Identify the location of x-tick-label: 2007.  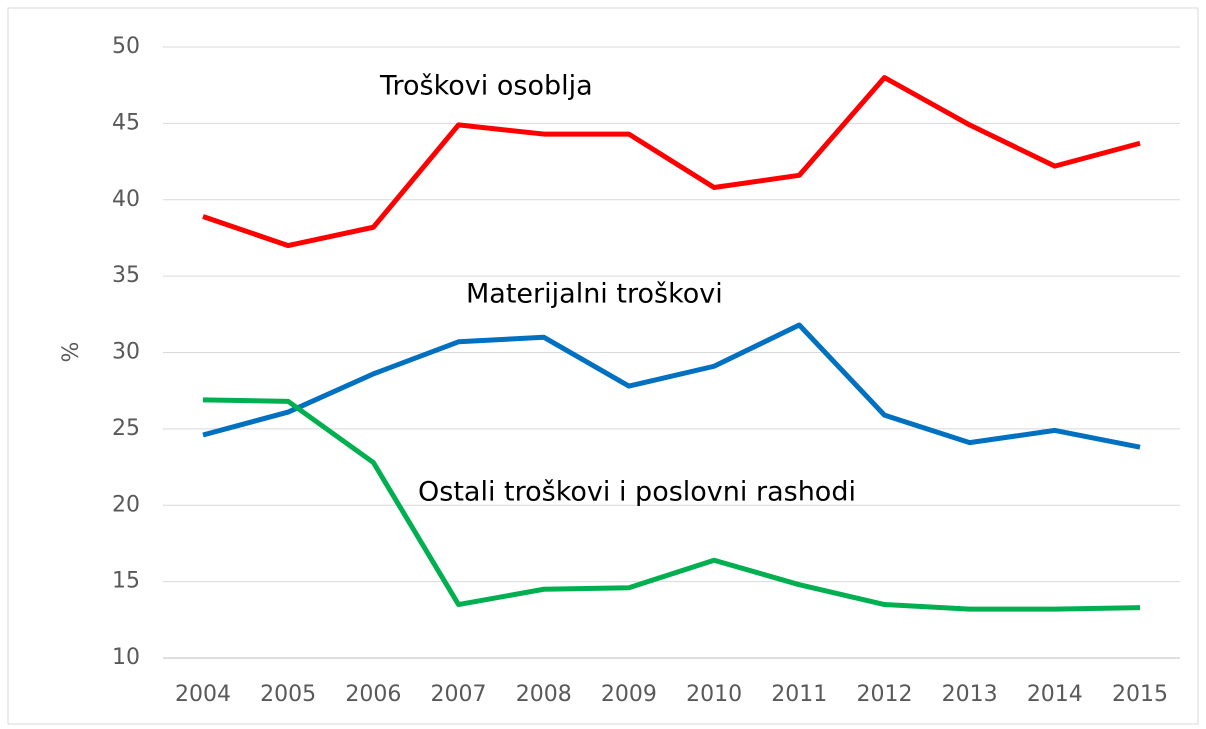
(459, 694).